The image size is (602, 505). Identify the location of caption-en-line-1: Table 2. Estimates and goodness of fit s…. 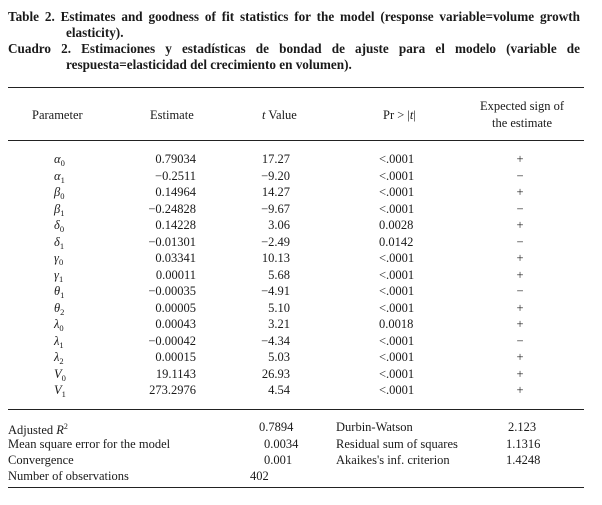
(294, 16).